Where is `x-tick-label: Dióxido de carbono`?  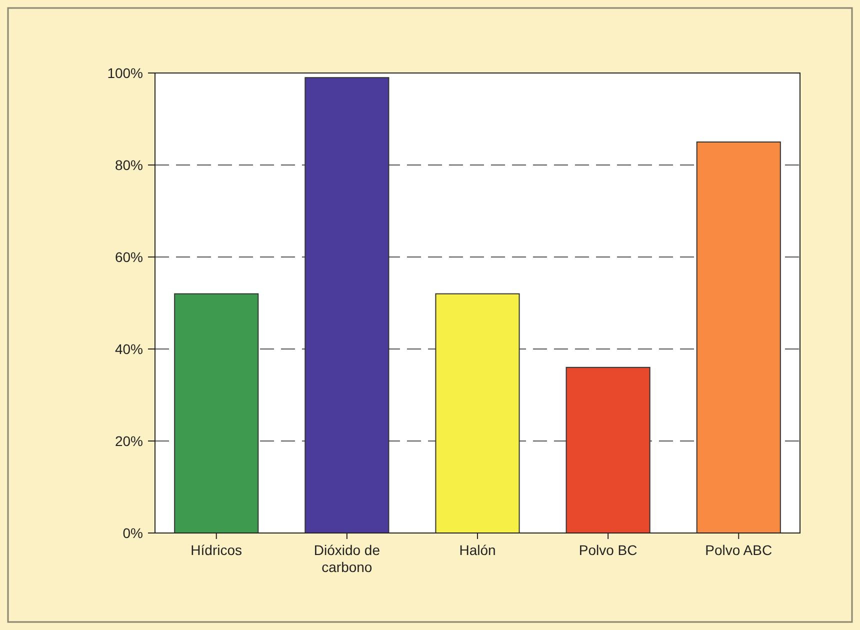 x-tick-label: Dióxido de carbono is located at coordinates (347, 558).